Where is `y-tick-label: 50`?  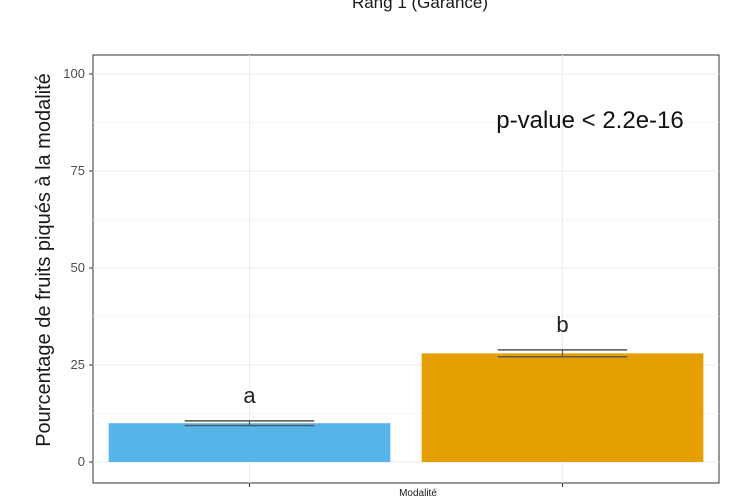 y-tick-label: 50 is located at coordinates (78, 267).